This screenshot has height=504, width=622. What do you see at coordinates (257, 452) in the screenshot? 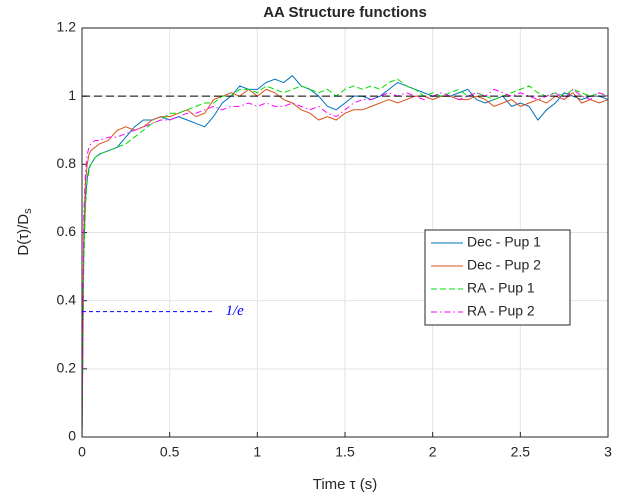
I see `x-tick-label: 1` at bounding box center [257, 452].